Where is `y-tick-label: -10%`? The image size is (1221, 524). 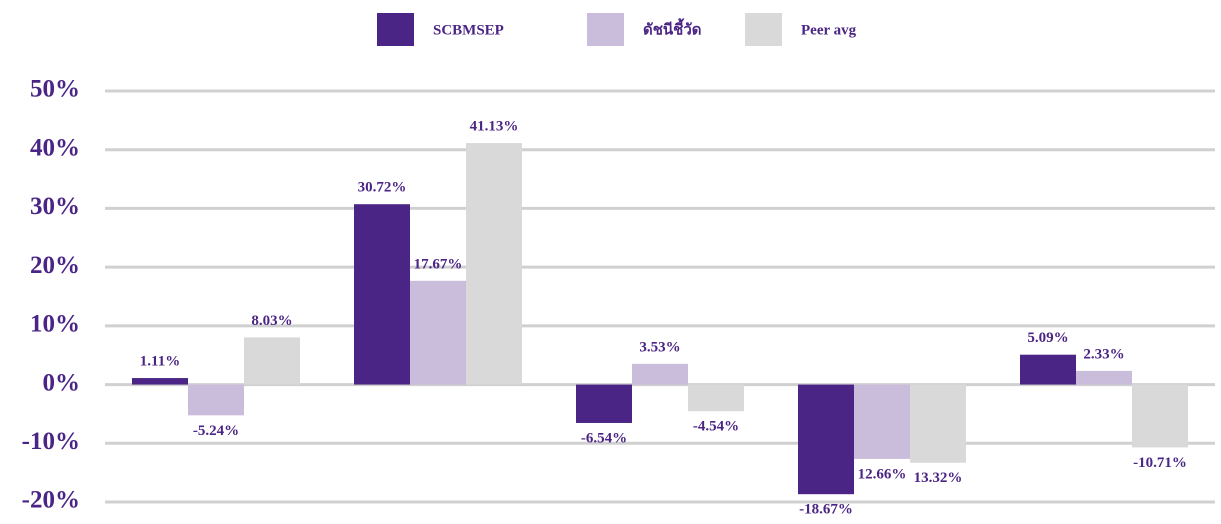 y-tick-label: -10% is located at coordinates (51, 441).